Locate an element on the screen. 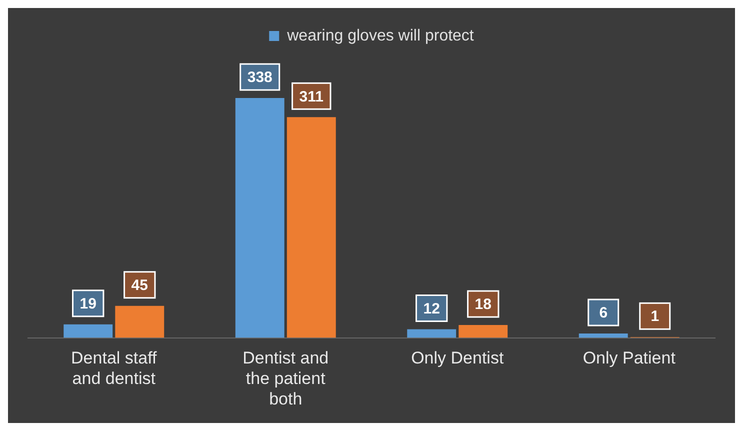 Image resolution: width=743 pixels, height=431 pixels. data-label: 311 is located at coordinates (311, 97).